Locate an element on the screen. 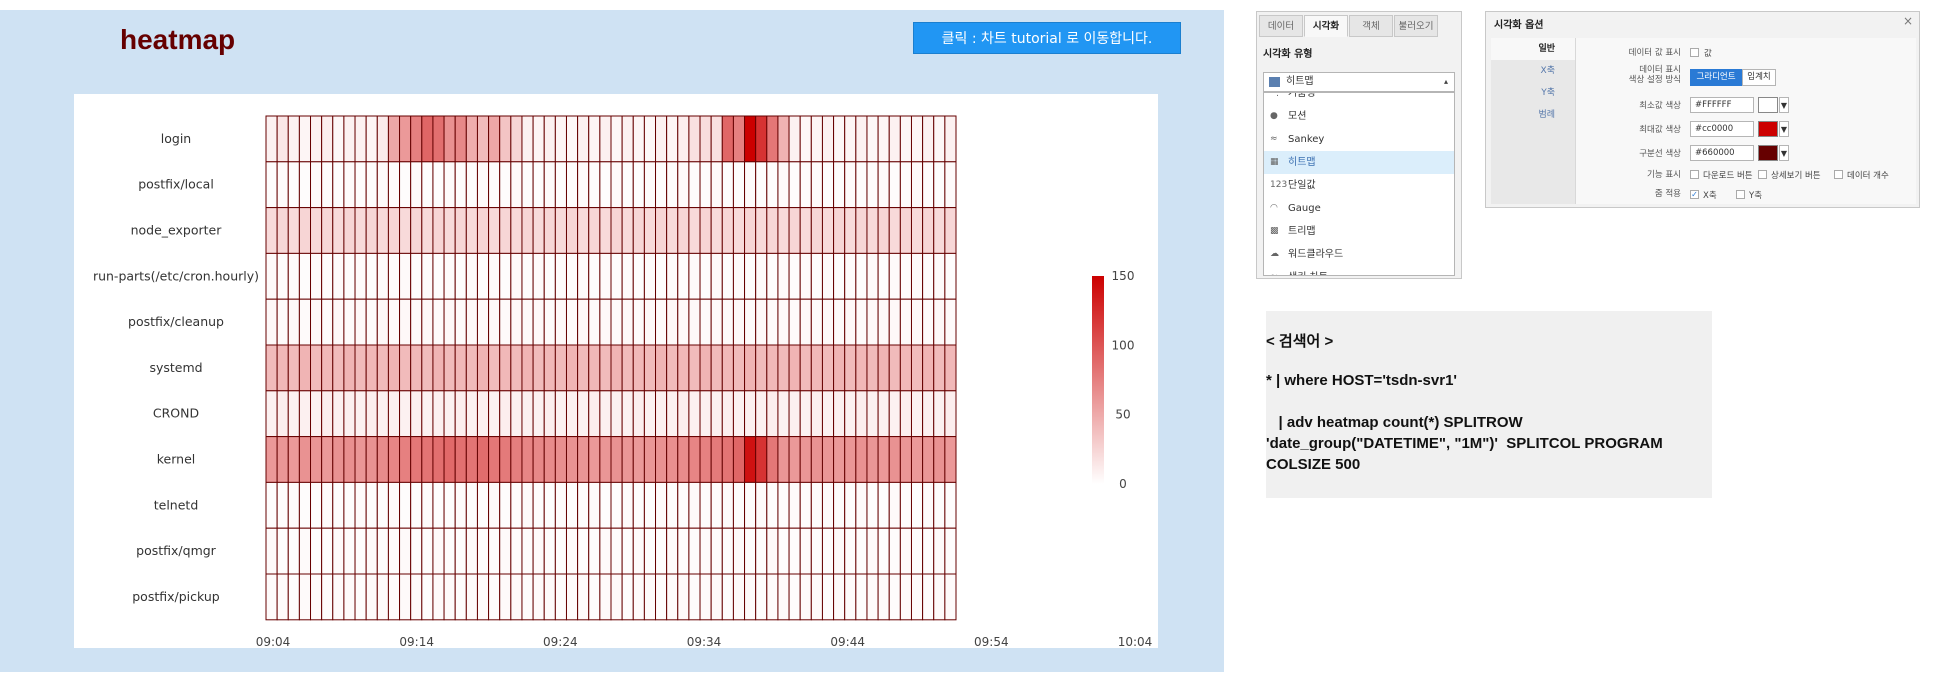 Image resolution: width=1941 pixels, height=681 pixels. min-color-swatch is located at coordinates (1768, 105).